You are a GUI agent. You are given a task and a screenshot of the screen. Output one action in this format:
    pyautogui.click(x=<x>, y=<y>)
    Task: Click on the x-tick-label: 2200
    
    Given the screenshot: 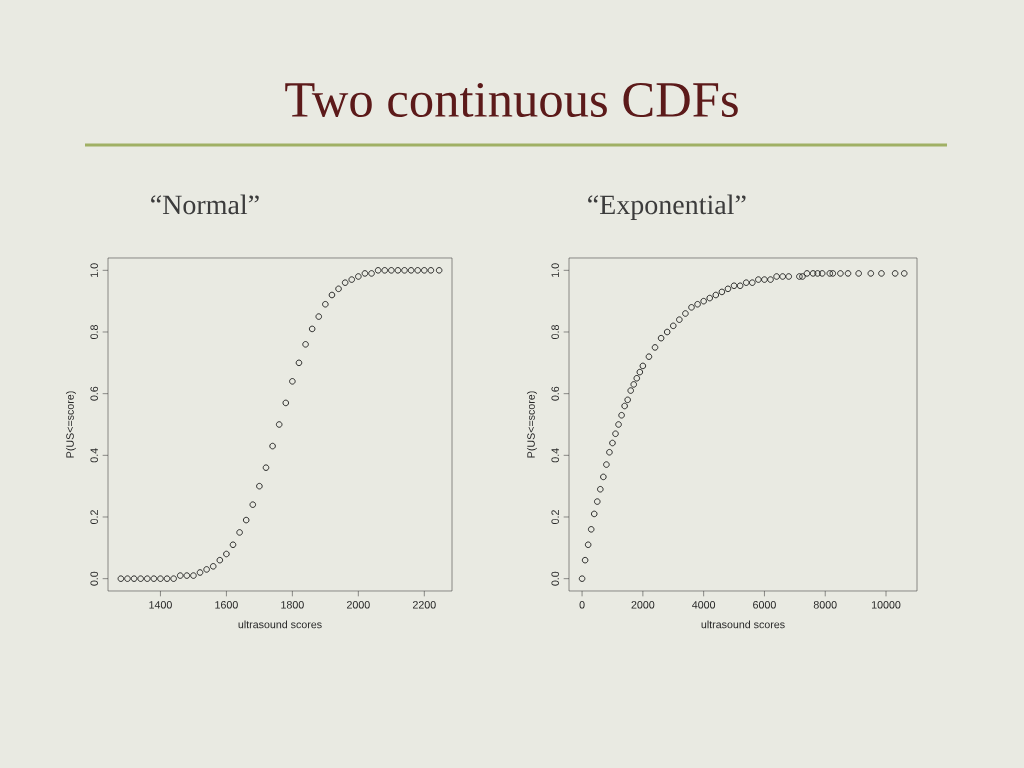 What is the action you would take?
    pyautogui.click(x=424, y=605)
    